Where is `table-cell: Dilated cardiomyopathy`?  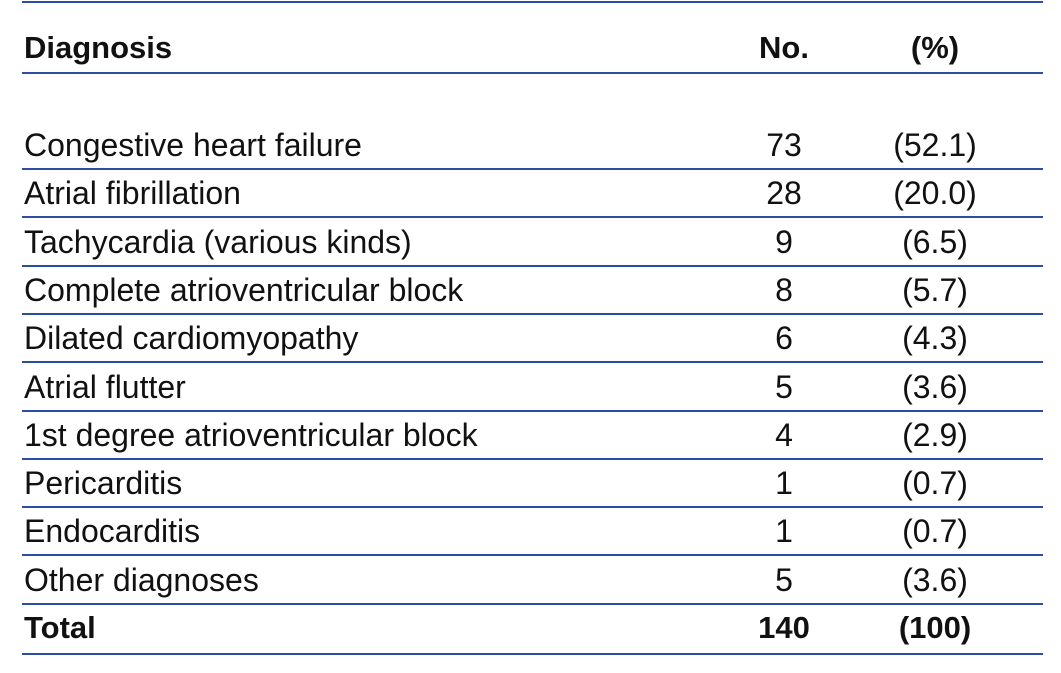 table-cell: Dilated cardiomyopathy is located at coordinates (191, 338).